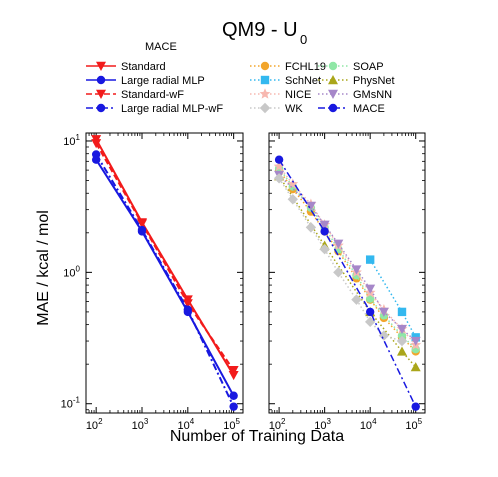  I want to click on legend-right-label: FCHL19, so click(305, 67).